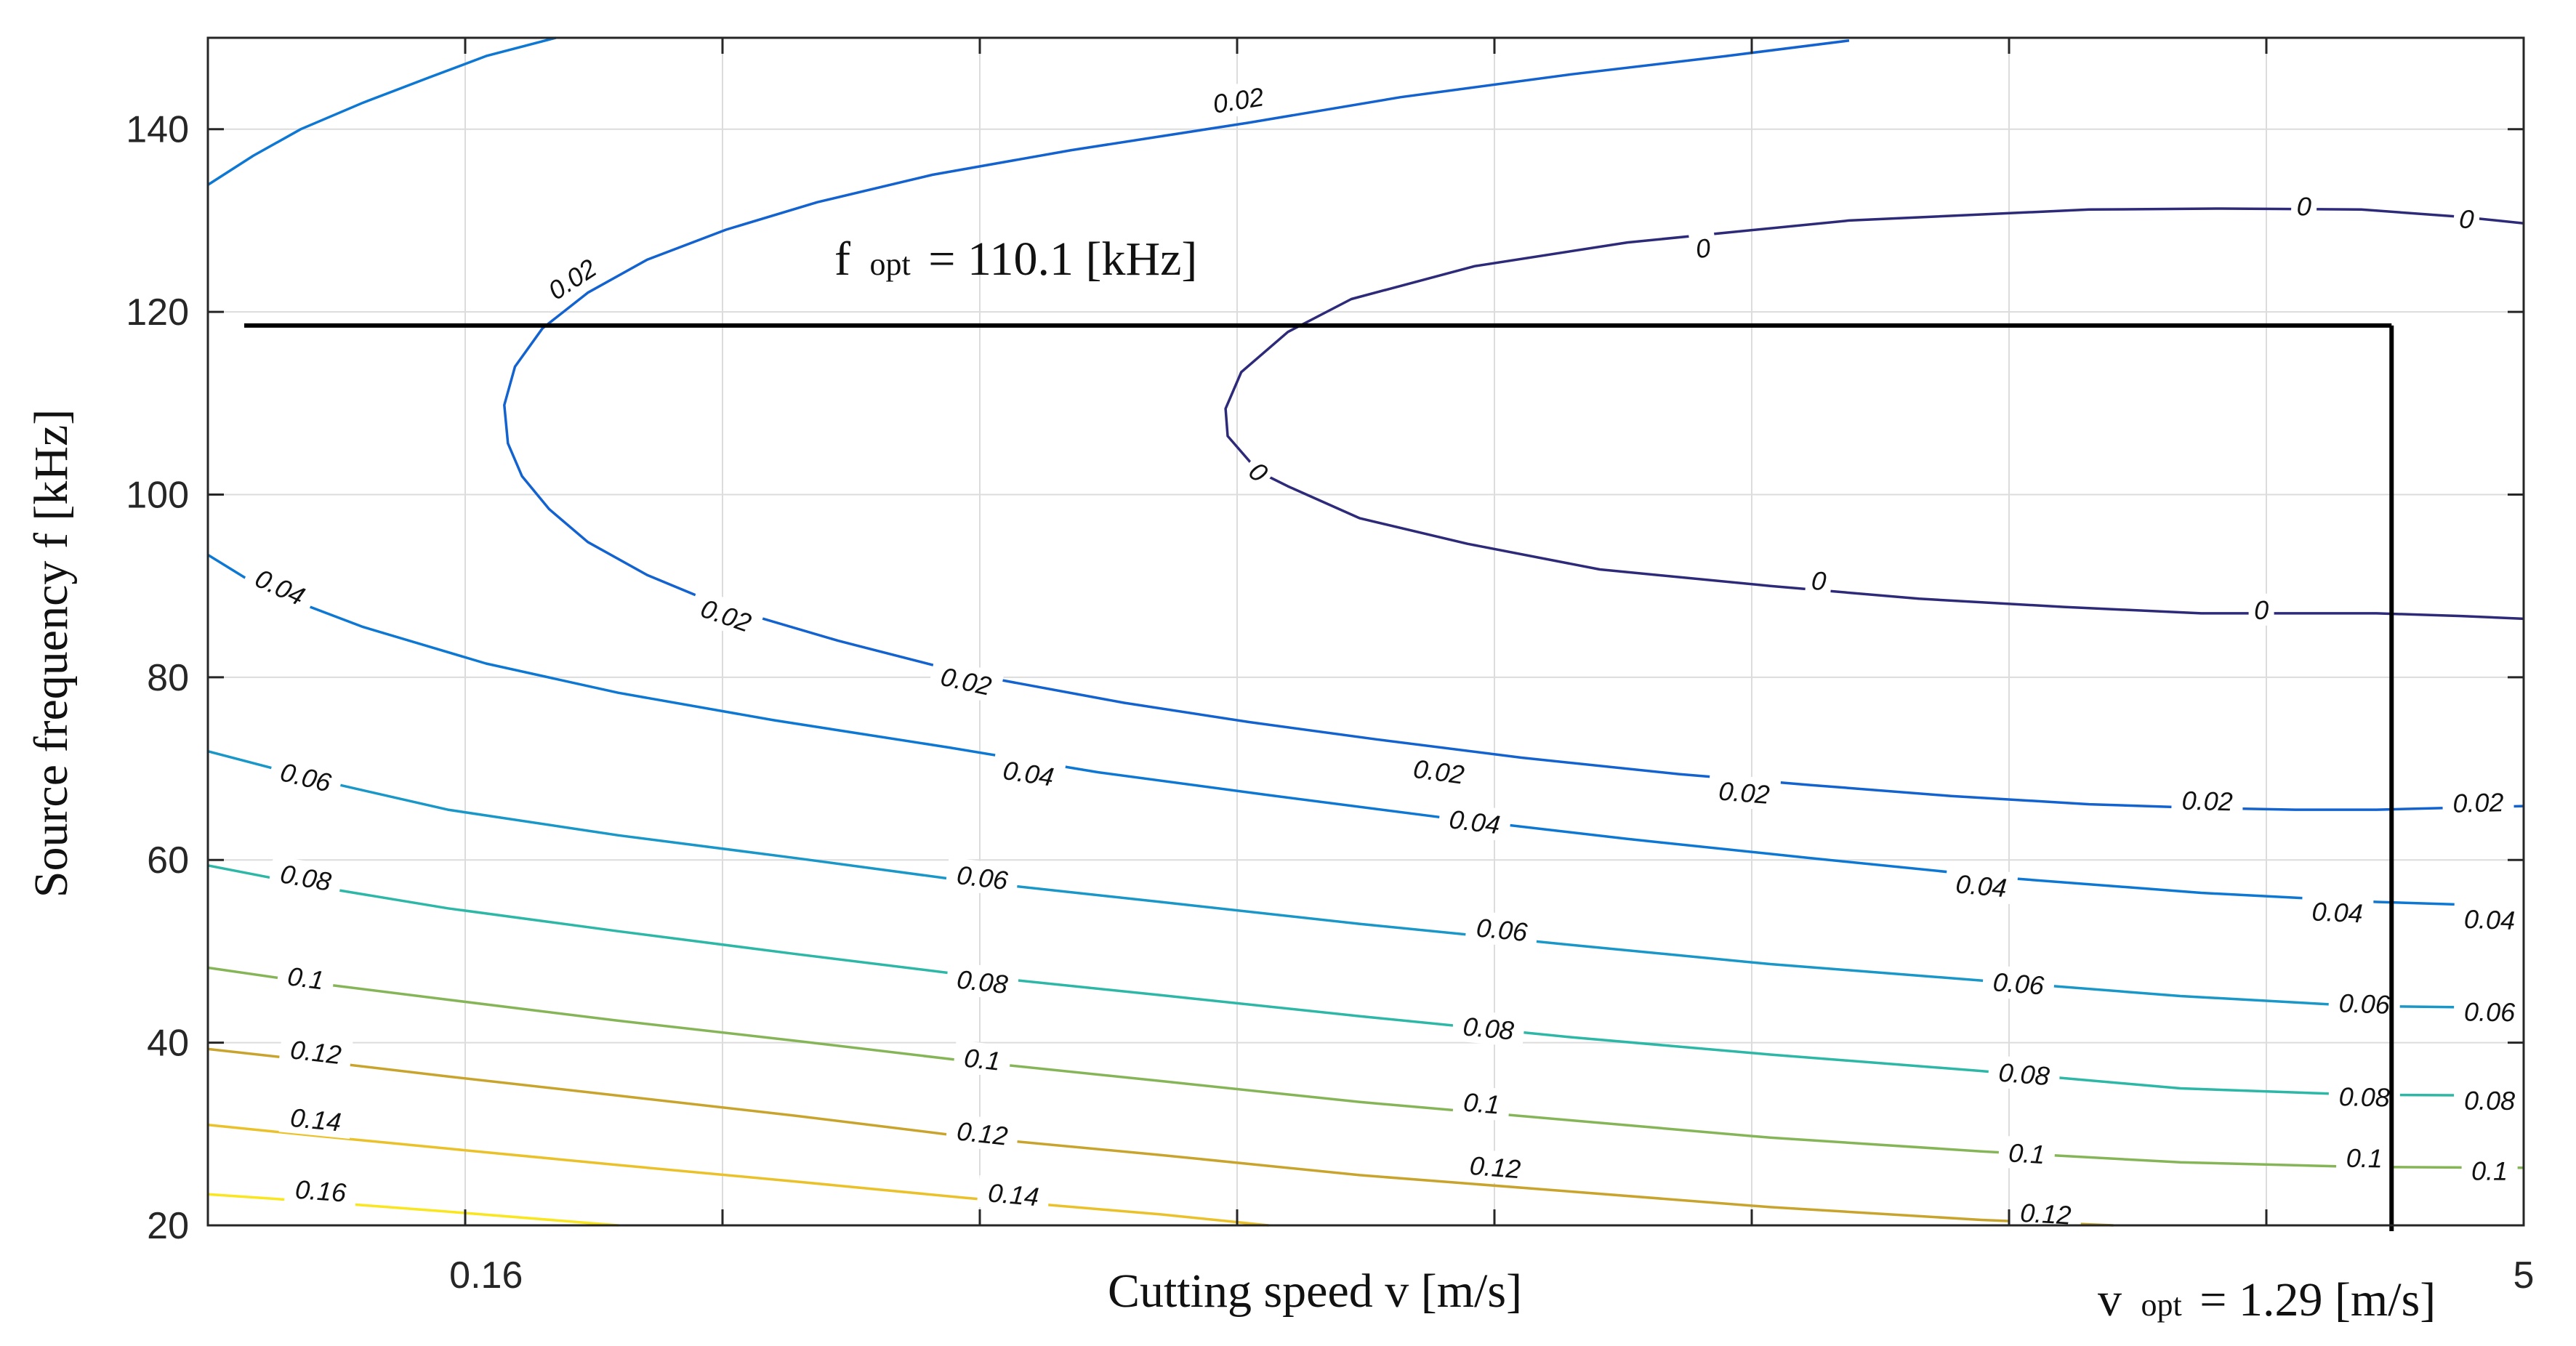 The image size is (2576, 1346). What do you see at coordinates (1013, 1194) in the screenshot?
I see `contour-label-group: 0.14` at bounding box center [1013, 1194].